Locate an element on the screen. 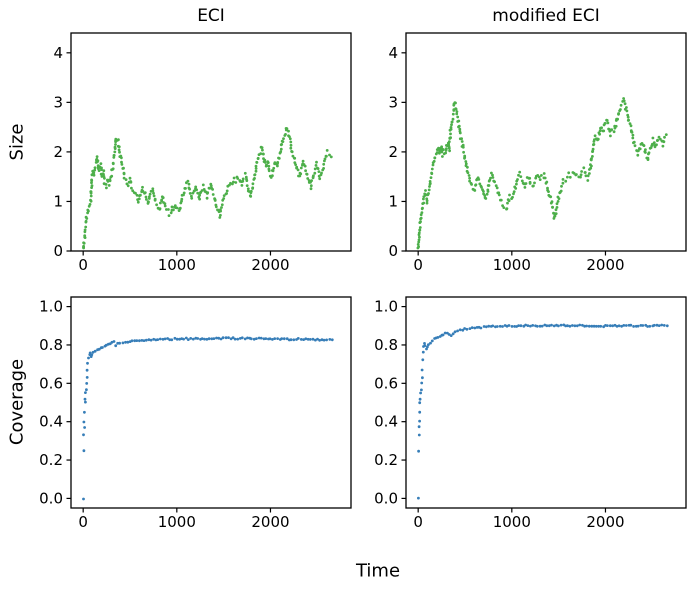  x-axis-label-time: Time is located at coordinates (378, 571).